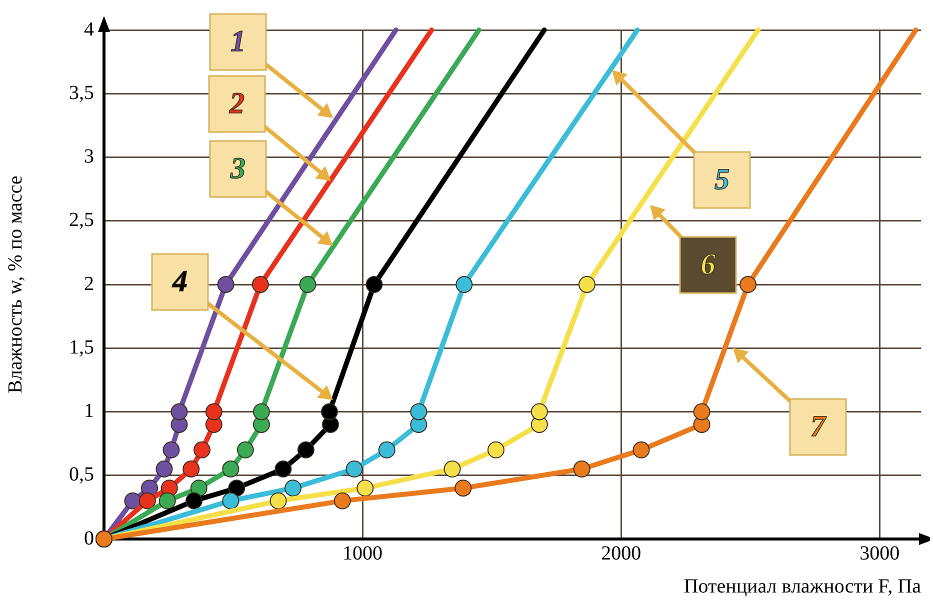  Describe the element at coordinates (180, 281) in the screenshot. I see `text: 4` at that location.